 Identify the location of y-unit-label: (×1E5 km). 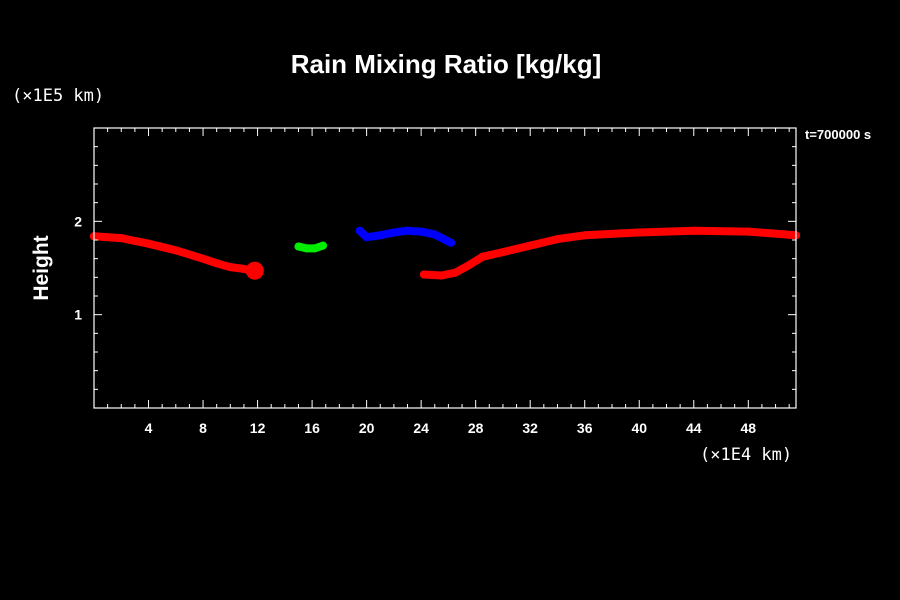
(58, 96).